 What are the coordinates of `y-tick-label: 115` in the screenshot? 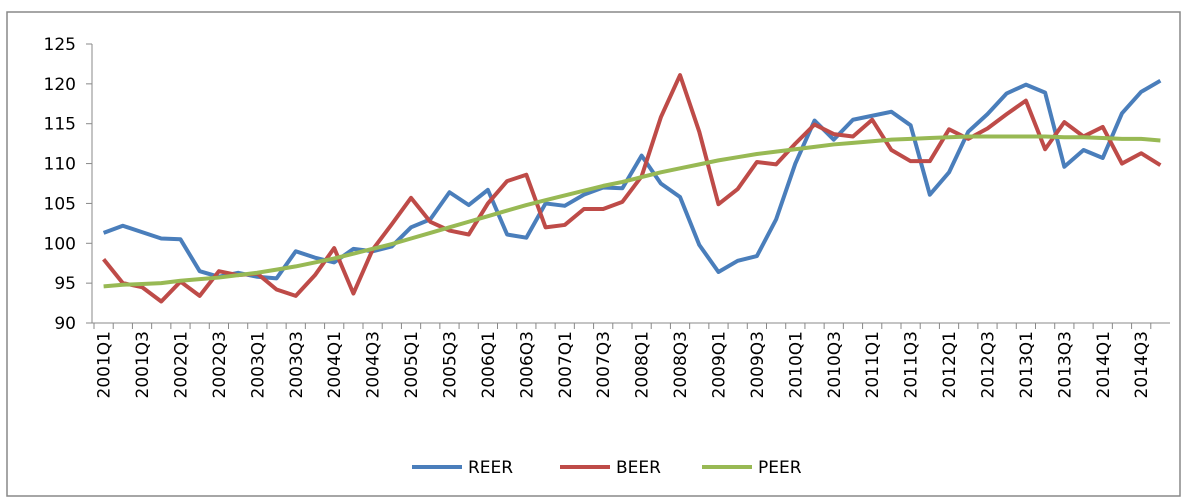 It's located at (60, 125).